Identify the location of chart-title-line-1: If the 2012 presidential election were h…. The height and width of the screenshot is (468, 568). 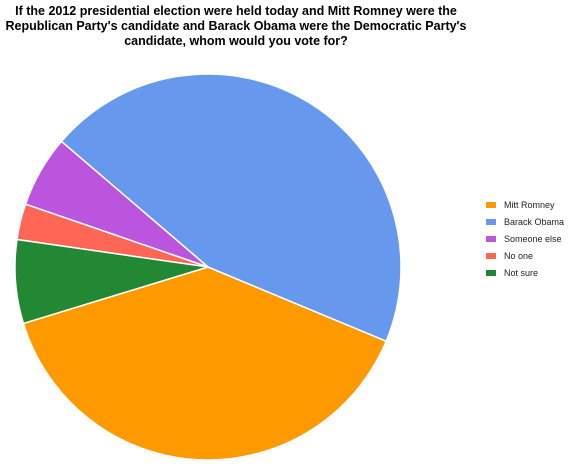
(236, 11).